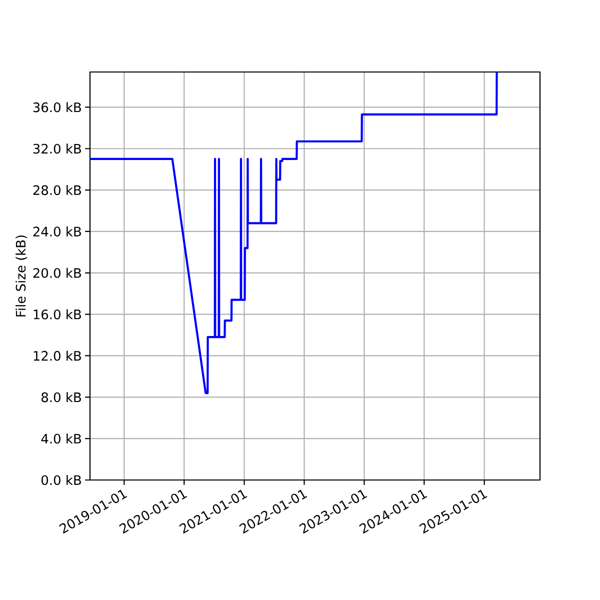 The image size is (600, 600). What do you see at coordinates (61, 439) in the screenshot?
I see `y-tick-label: 4.0 kB` at bounding box center [61, 439].